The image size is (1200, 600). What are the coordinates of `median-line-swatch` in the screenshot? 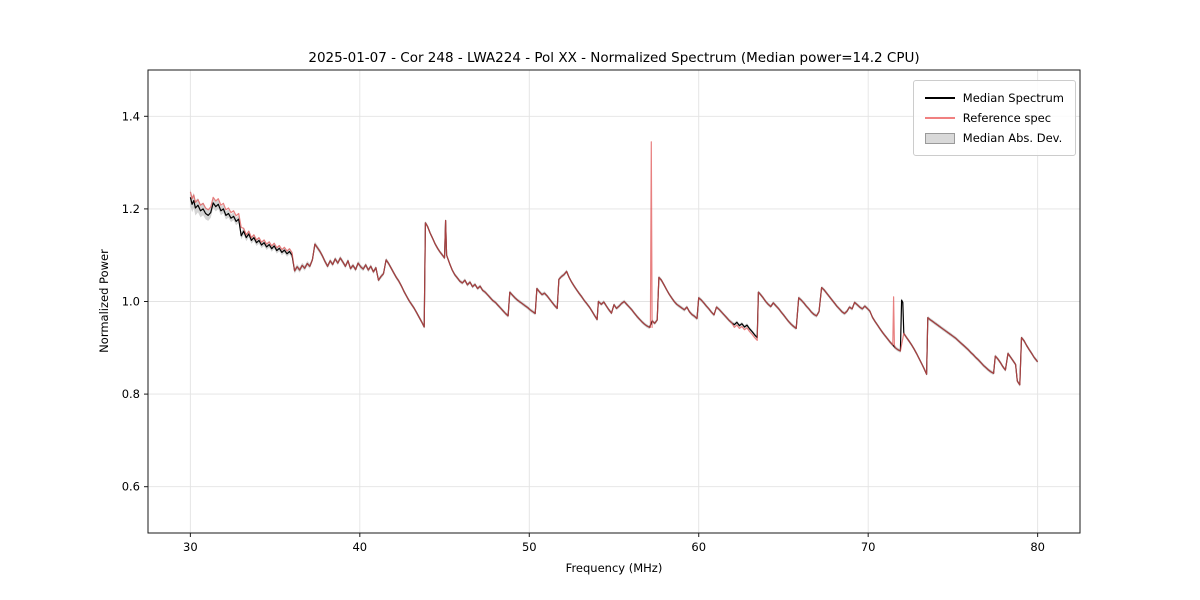 It's located at (939, 98).